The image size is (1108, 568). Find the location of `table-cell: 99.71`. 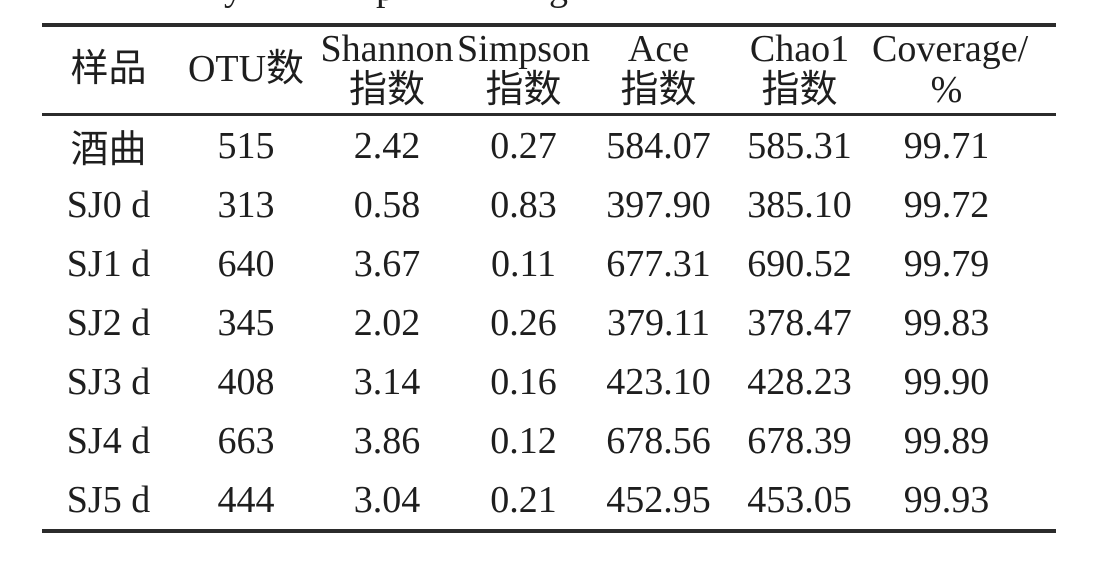

table-cell: 99.71 is located at coordinates (946, 145).